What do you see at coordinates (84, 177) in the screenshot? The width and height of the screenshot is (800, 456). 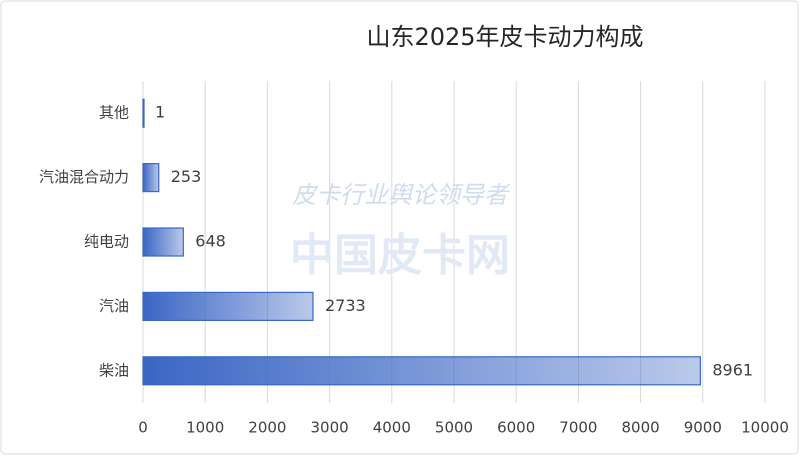 I see `y-tick-label: 汽油混合动力` at bounding box center [84, 177].